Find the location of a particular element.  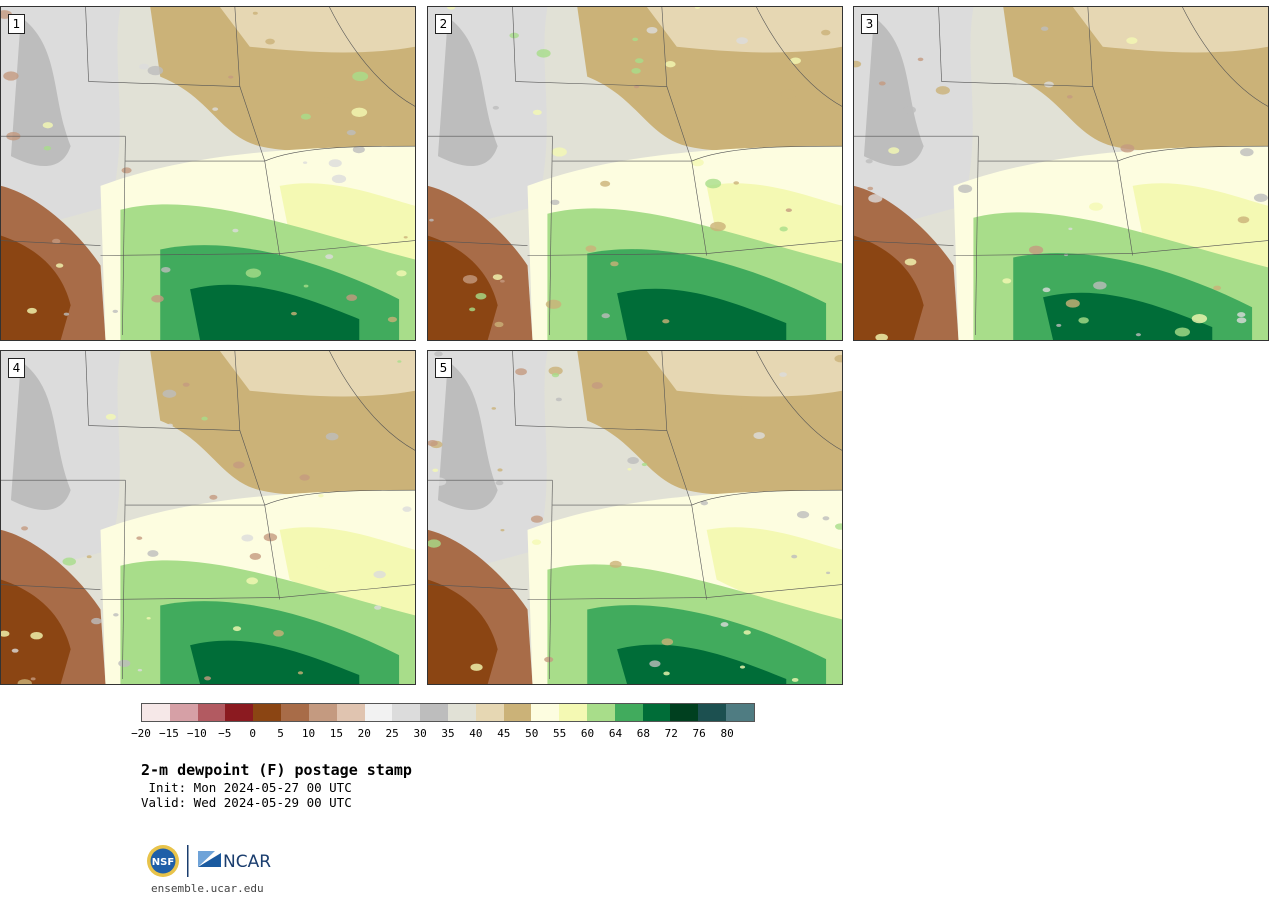

nsf-logo-icon: NSF is located at coordinates (163, 861).